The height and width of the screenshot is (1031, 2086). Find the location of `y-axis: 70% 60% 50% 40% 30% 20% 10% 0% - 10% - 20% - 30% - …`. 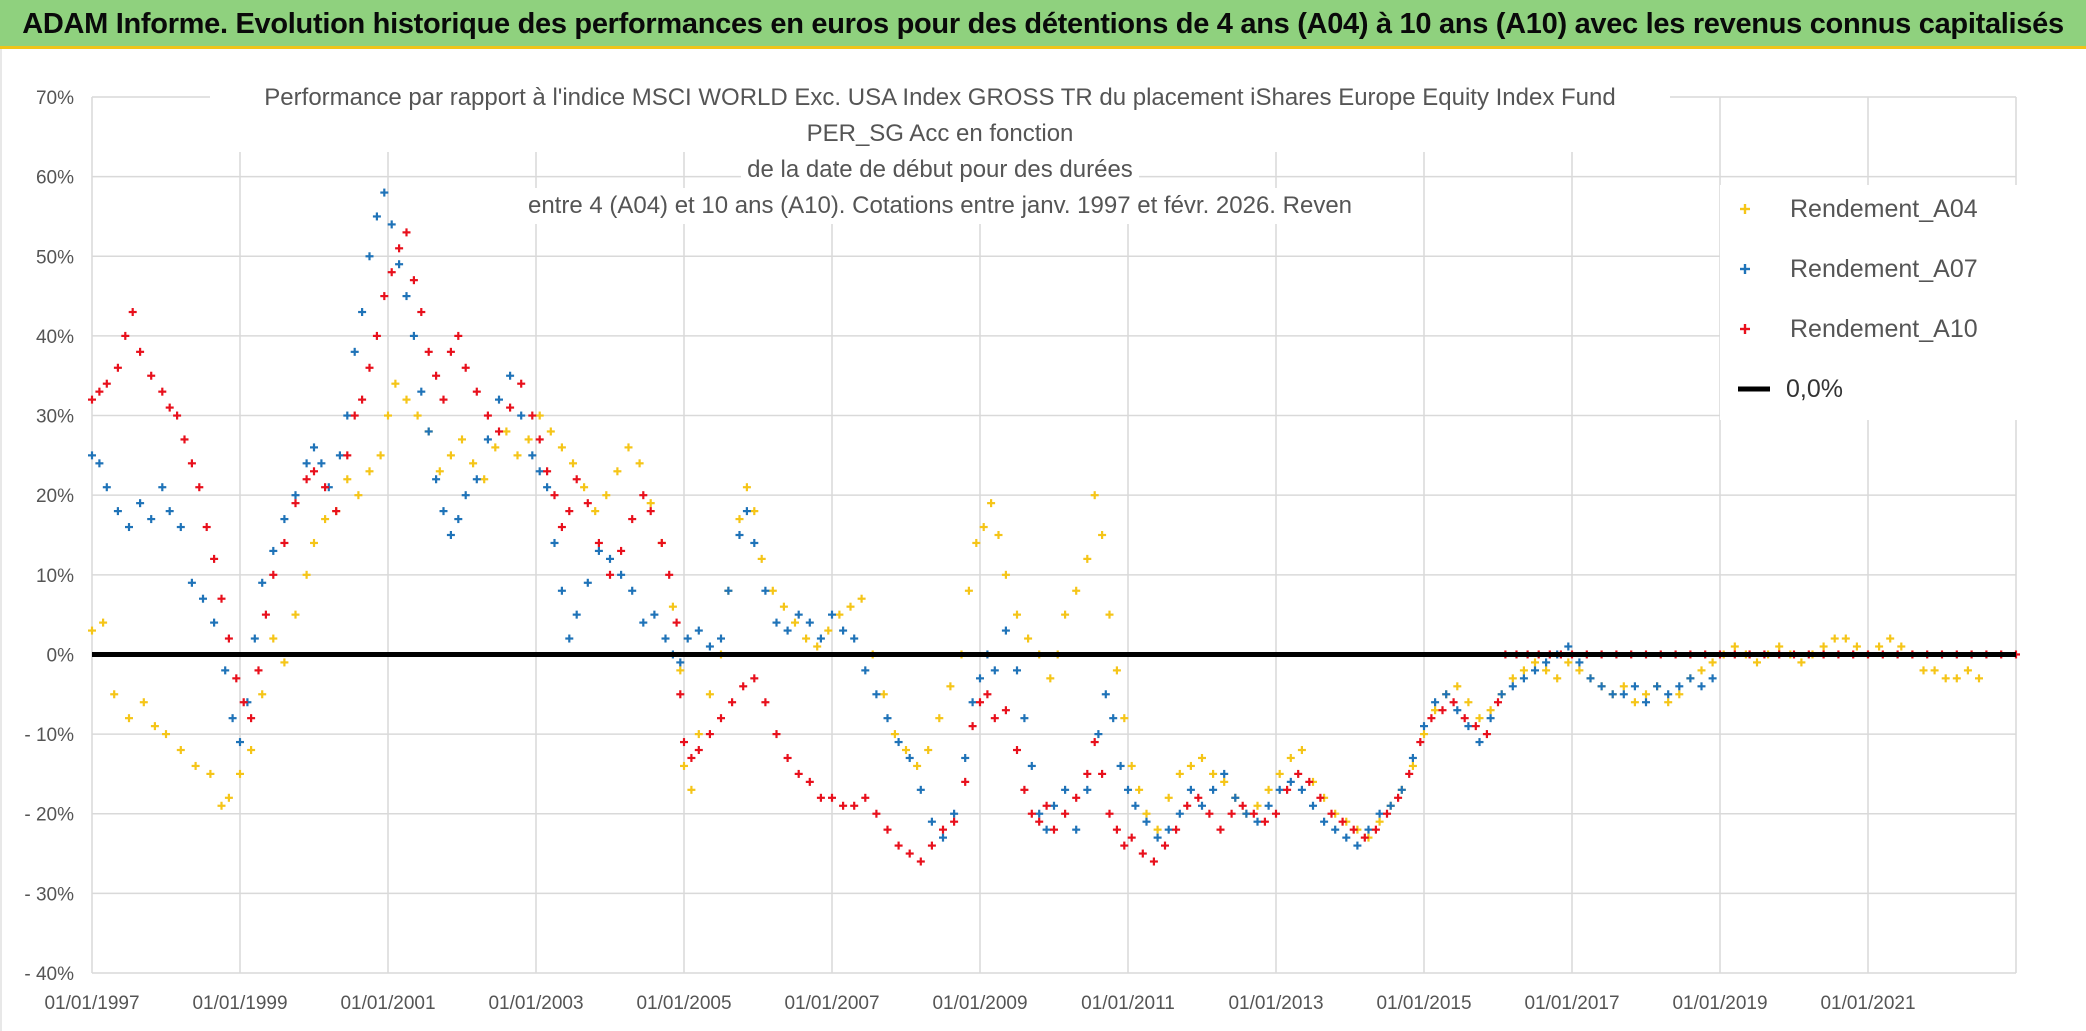

y-axis: 70% 60% 50% 40% 30% 20% 10% 0% - 10% - 20% - 30% - … is located at coordinates (49, 536).